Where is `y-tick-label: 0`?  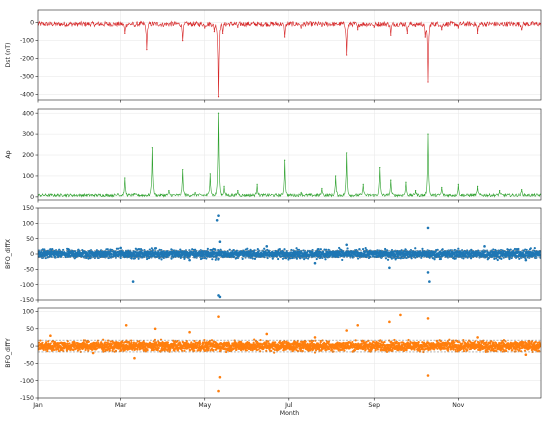
y-tick-label: 0 is located at coordinates (32, 23).